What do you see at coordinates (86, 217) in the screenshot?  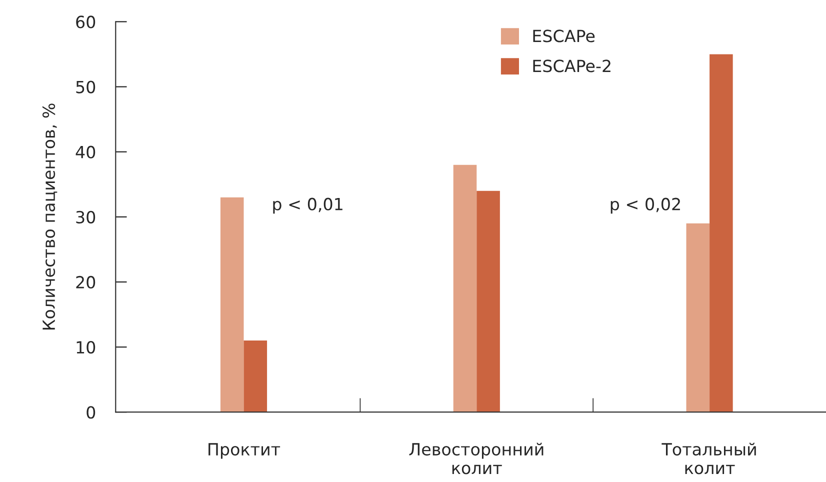 I see `y-tick-label: 30` at bounding box center [86, 217].